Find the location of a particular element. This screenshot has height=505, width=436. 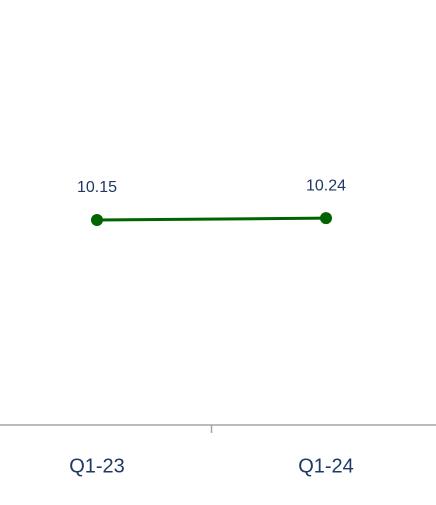

data-label: 10.15 is located at coordinates (97, 187).